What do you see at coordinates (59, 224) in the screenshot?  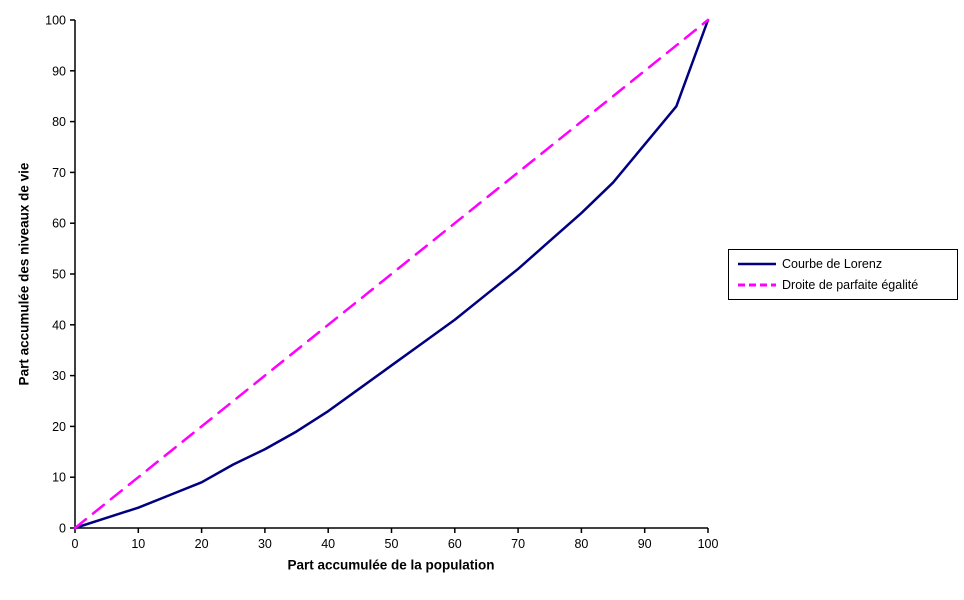 I see `y-tick-label: 60` at bounding box center [59, 224].